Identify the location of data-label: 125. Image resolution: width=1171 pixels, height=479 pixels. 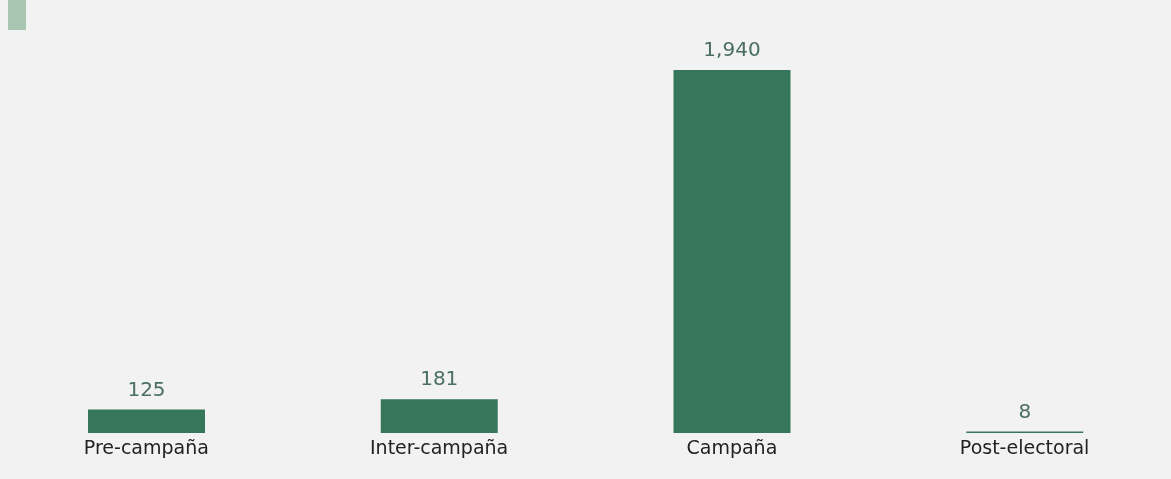
(146, 388).